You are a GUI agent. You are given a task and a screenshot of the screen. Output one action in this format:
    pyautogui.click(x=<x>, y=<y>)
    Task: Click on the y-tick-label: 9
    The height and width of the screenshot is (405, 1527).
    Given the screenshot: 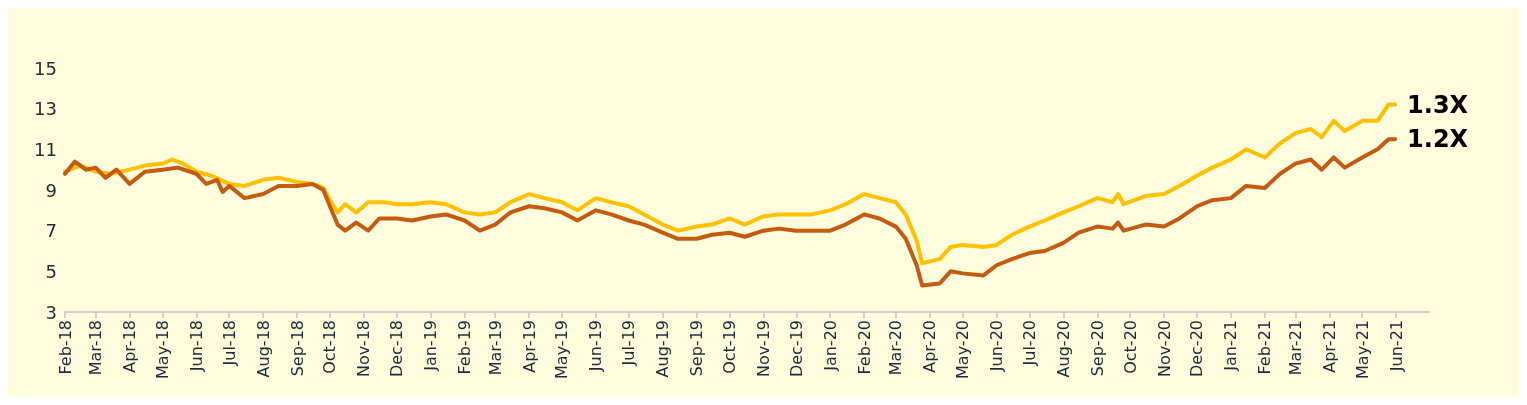 What is the action you would take?
    pyautogui.click(x=51, y=190)
    